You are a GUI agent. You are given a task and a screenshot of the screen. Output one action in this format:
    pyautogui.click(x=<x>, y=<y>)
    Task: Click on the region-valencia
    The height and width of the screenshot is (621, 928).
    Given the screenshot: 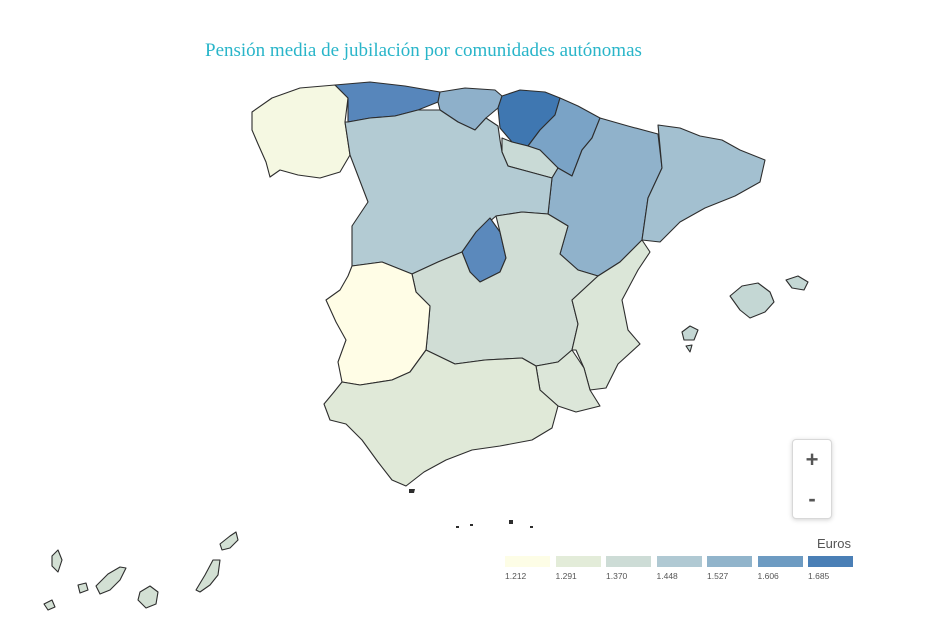 What is the action you would take?
    pyautogui.click(x=611, y=315)
    